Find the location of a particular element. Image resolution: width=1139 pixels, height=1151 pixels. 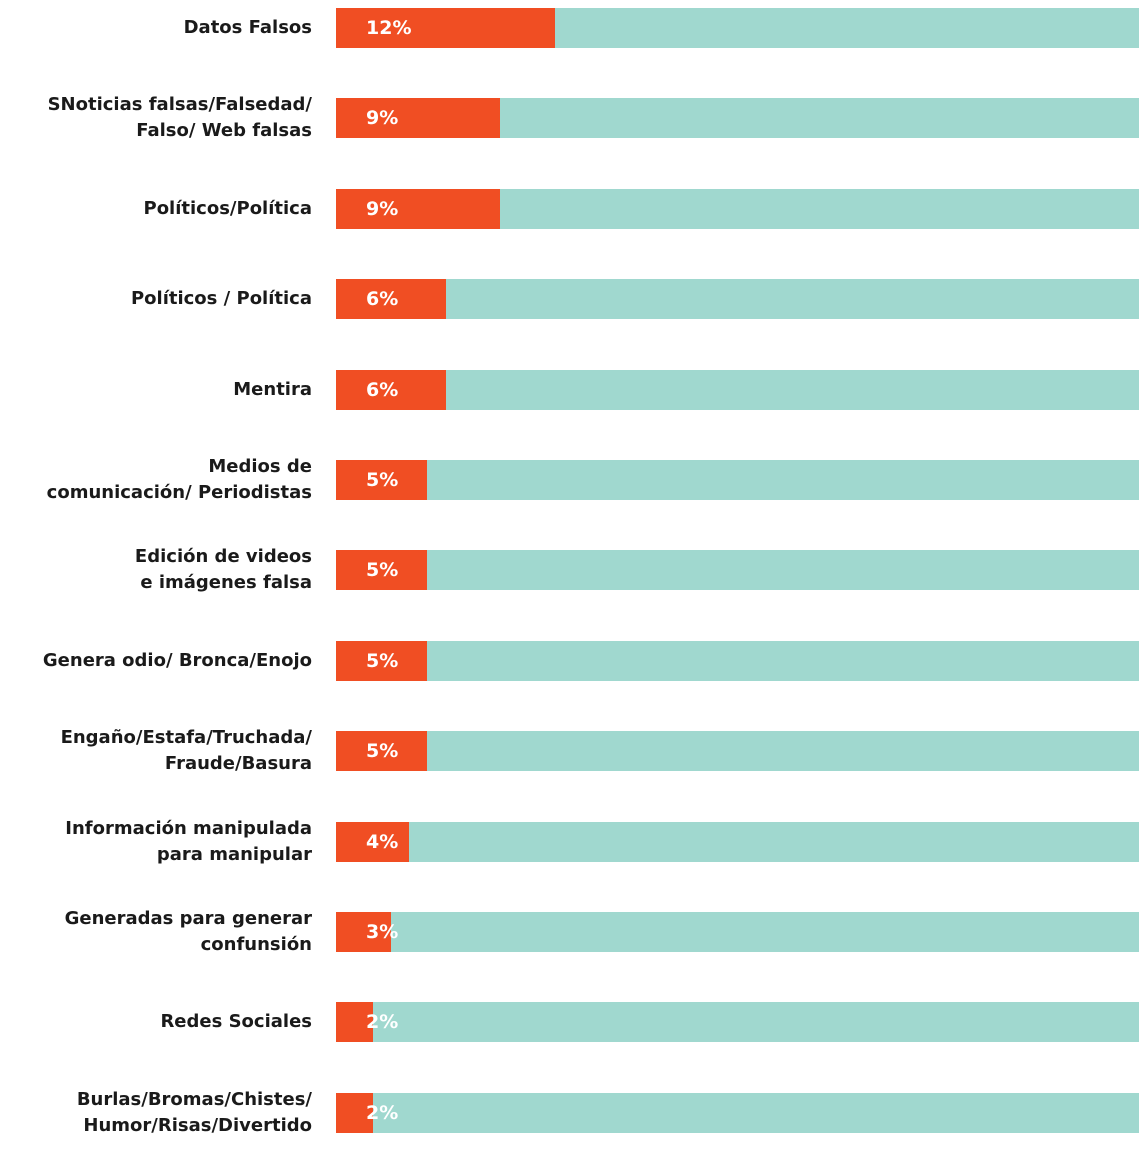

value-label: 12% is located at coordinates (389, 28).